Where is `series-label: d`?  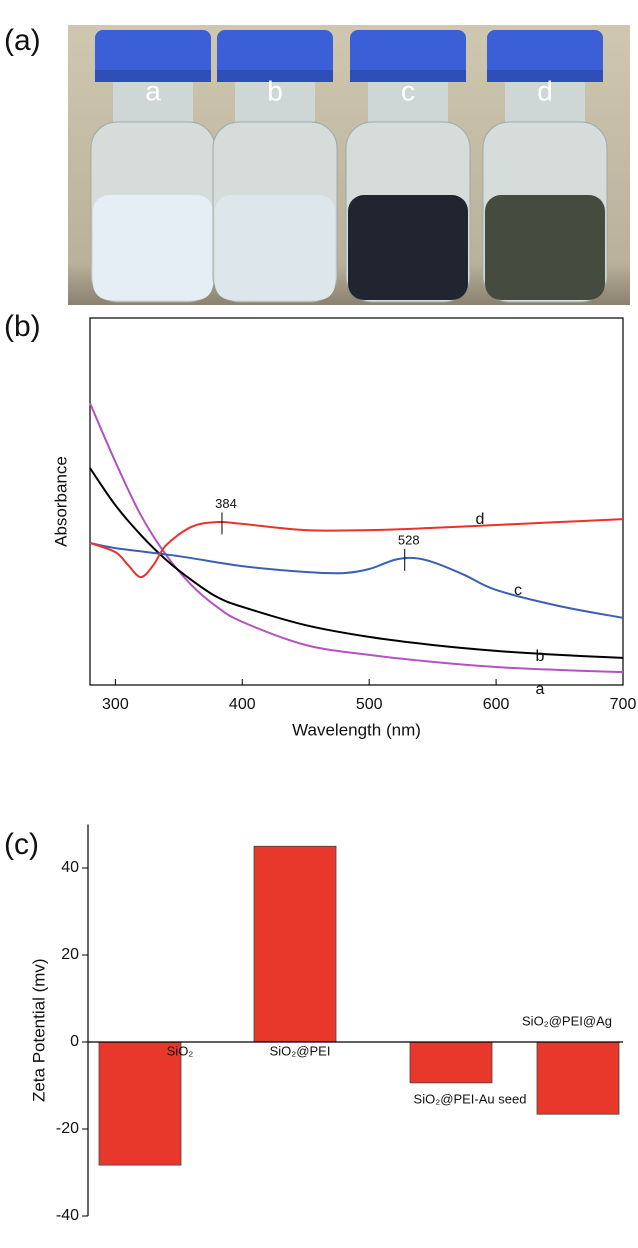
series-label: d is located at coordinates (480, 519).